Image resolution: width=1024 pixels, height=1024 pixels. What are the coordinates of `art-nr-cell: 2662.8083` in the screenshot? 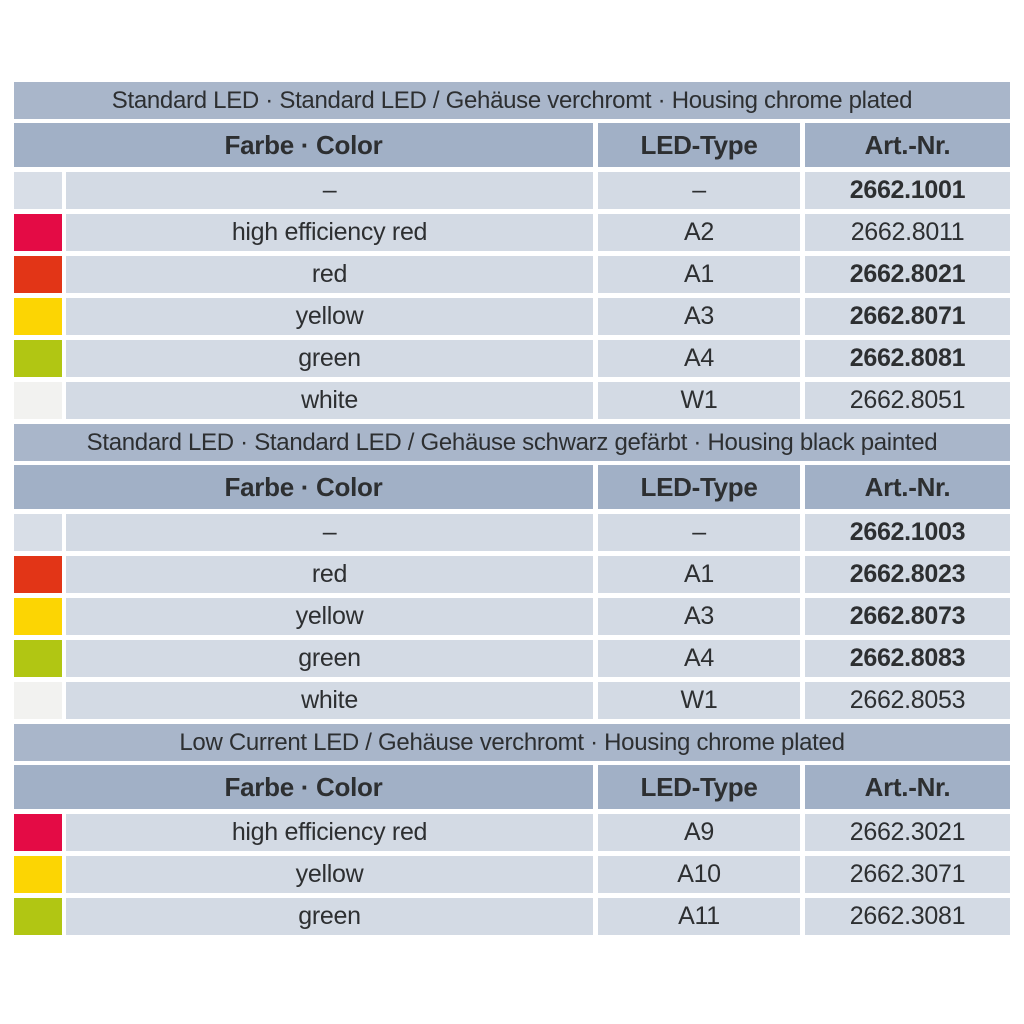 It's located at (907, 658).